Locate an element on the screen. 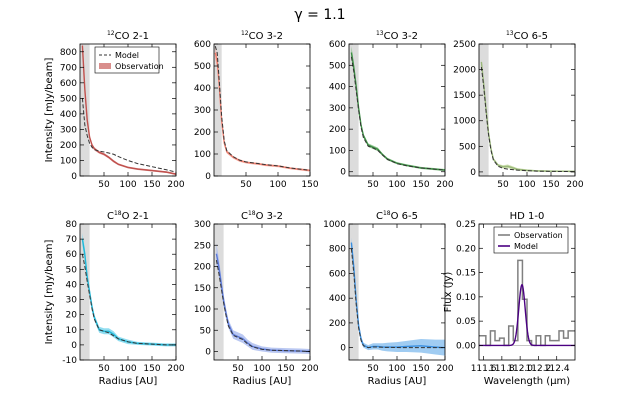 The height and width of the screenshot is (400, 640). chart-panel-3: 50 100 150 200 0 100 200 300 400 500 600 13CO 3-2 is located at coordinates (391, 110).